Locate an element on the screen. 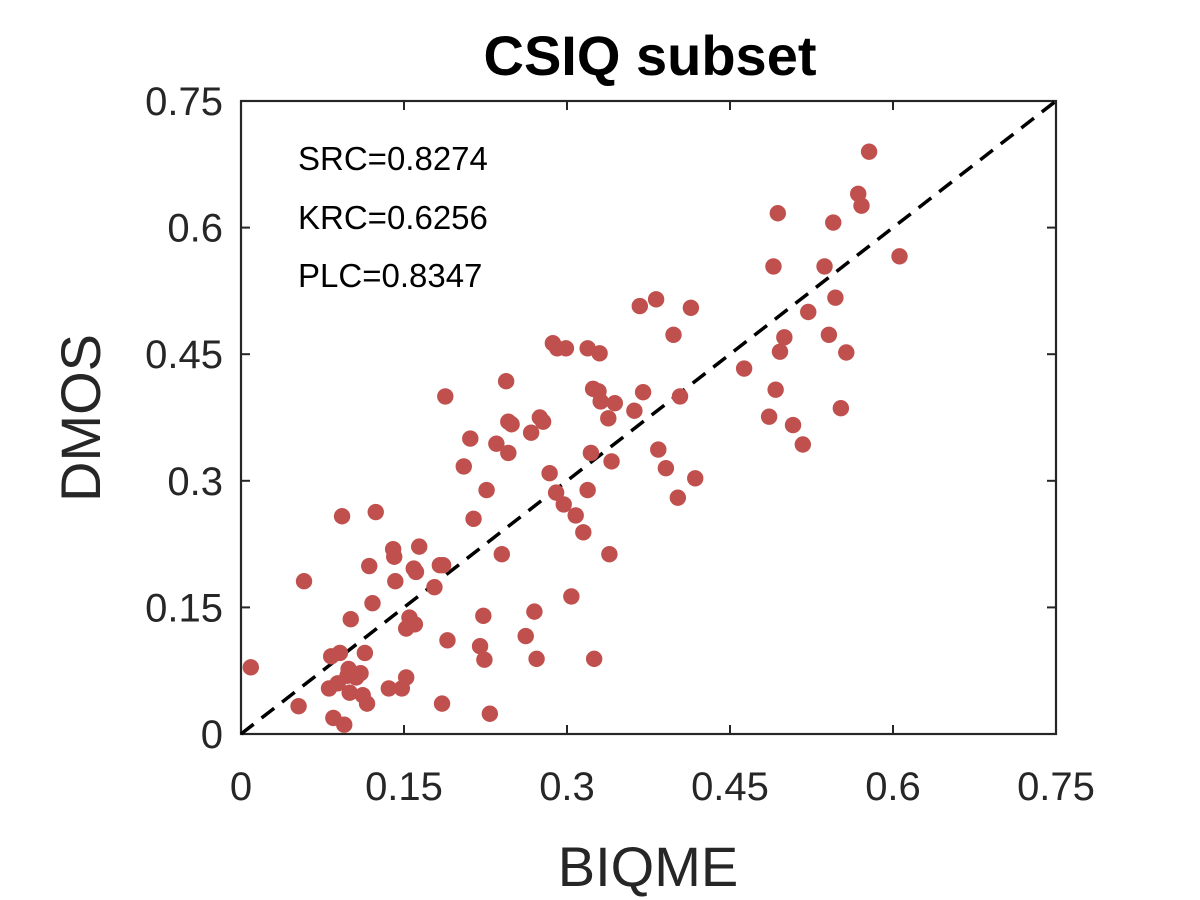  chart-title: CSIQ subset is located at coordinates (650, 55).